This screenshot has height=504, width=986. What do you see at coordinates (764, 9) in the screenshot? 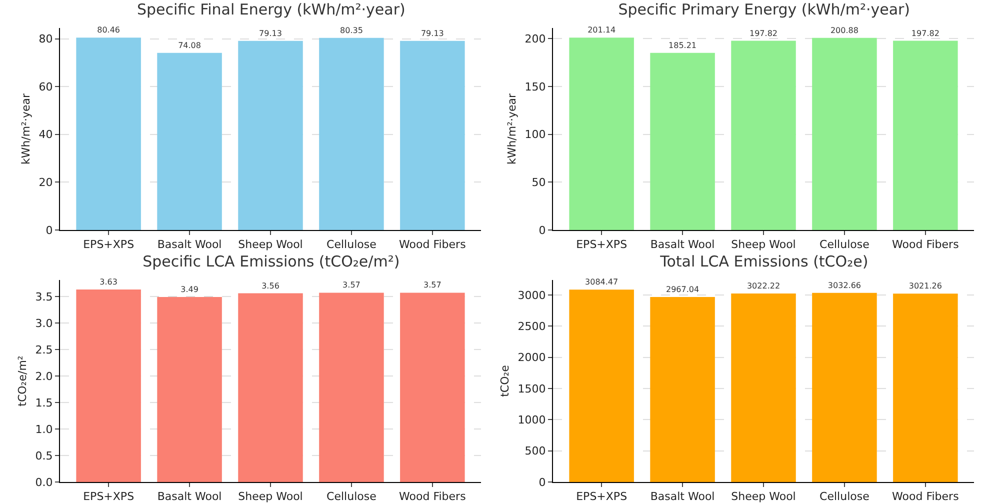
I see `chart-title: Specific Primary Energy (kWh/m²·year)` at bounding box center [764, 9].